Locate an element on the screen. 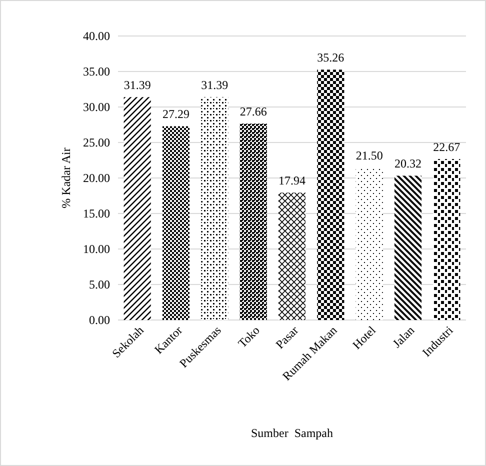 This screenshot has height=466, width=486. data-label: 21.50 is located at coordinates (369, 155).